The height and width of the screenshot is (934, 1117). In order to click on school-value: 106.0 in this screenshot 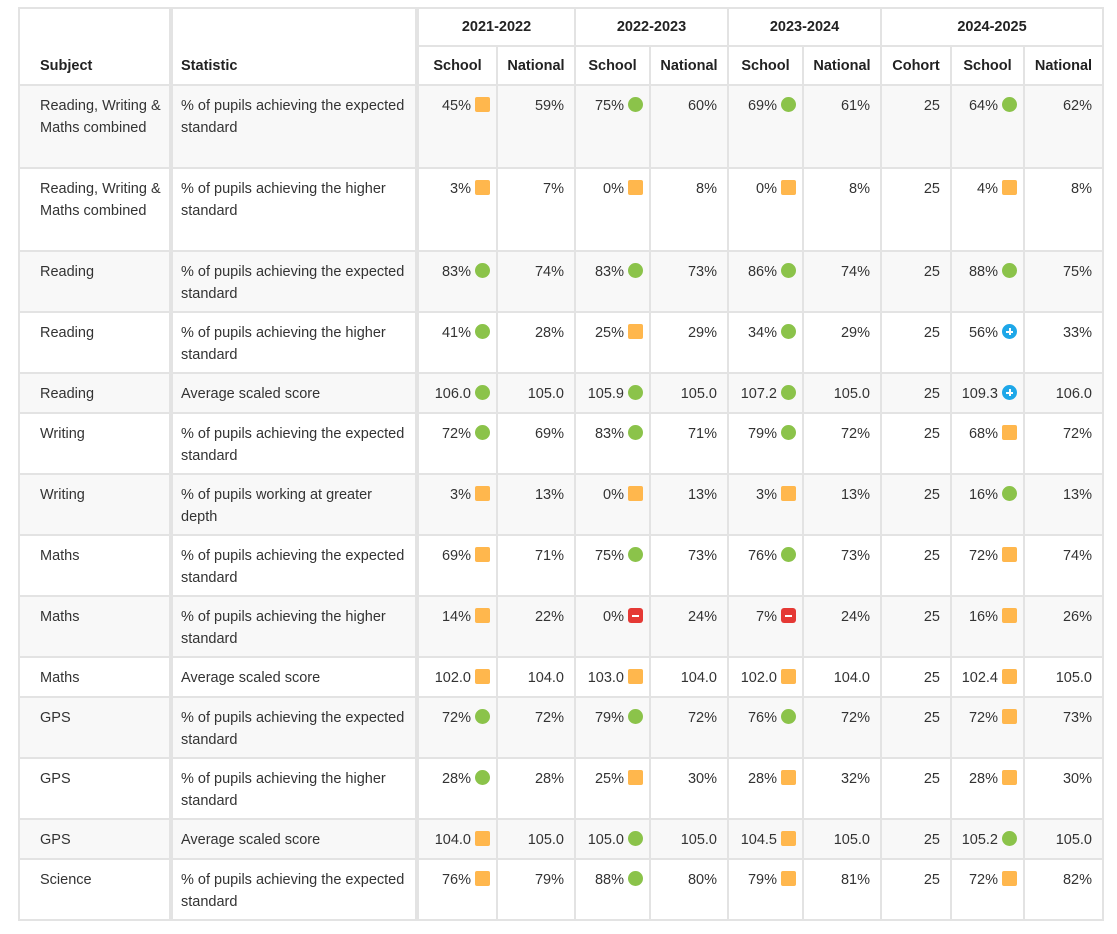, I will do `click(452, 394)`.